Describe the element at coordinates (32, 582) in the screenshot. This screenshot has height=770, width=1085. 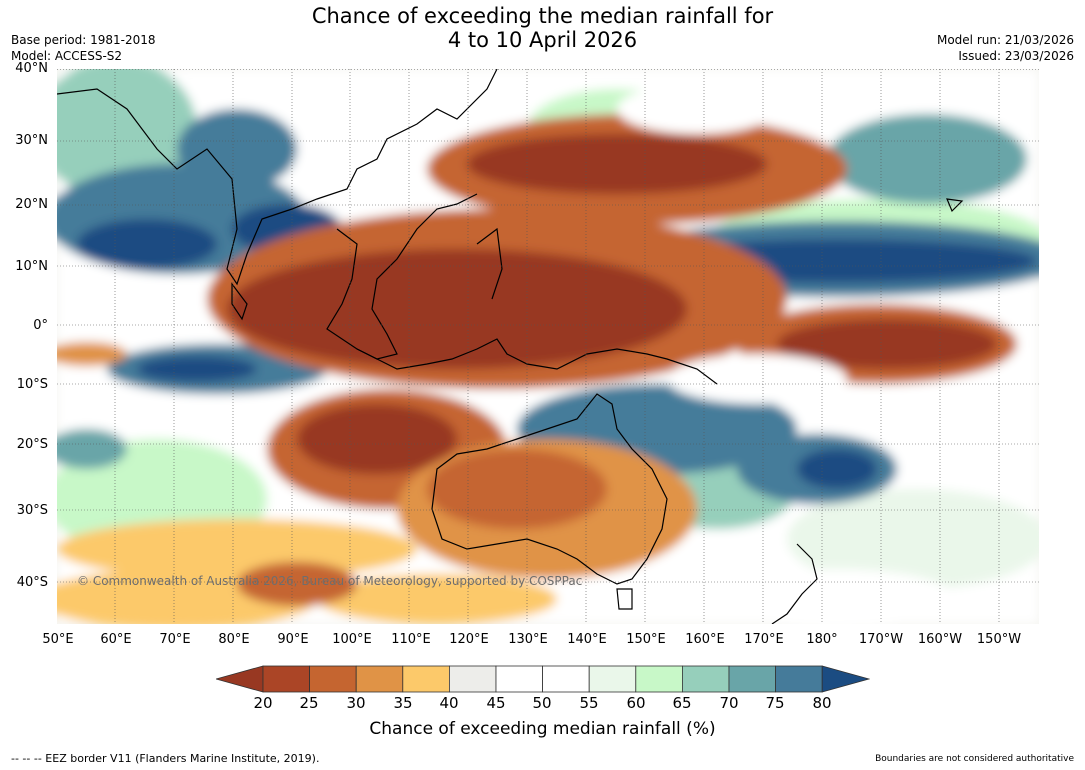
I see `lat-label: 40°S` at that location.